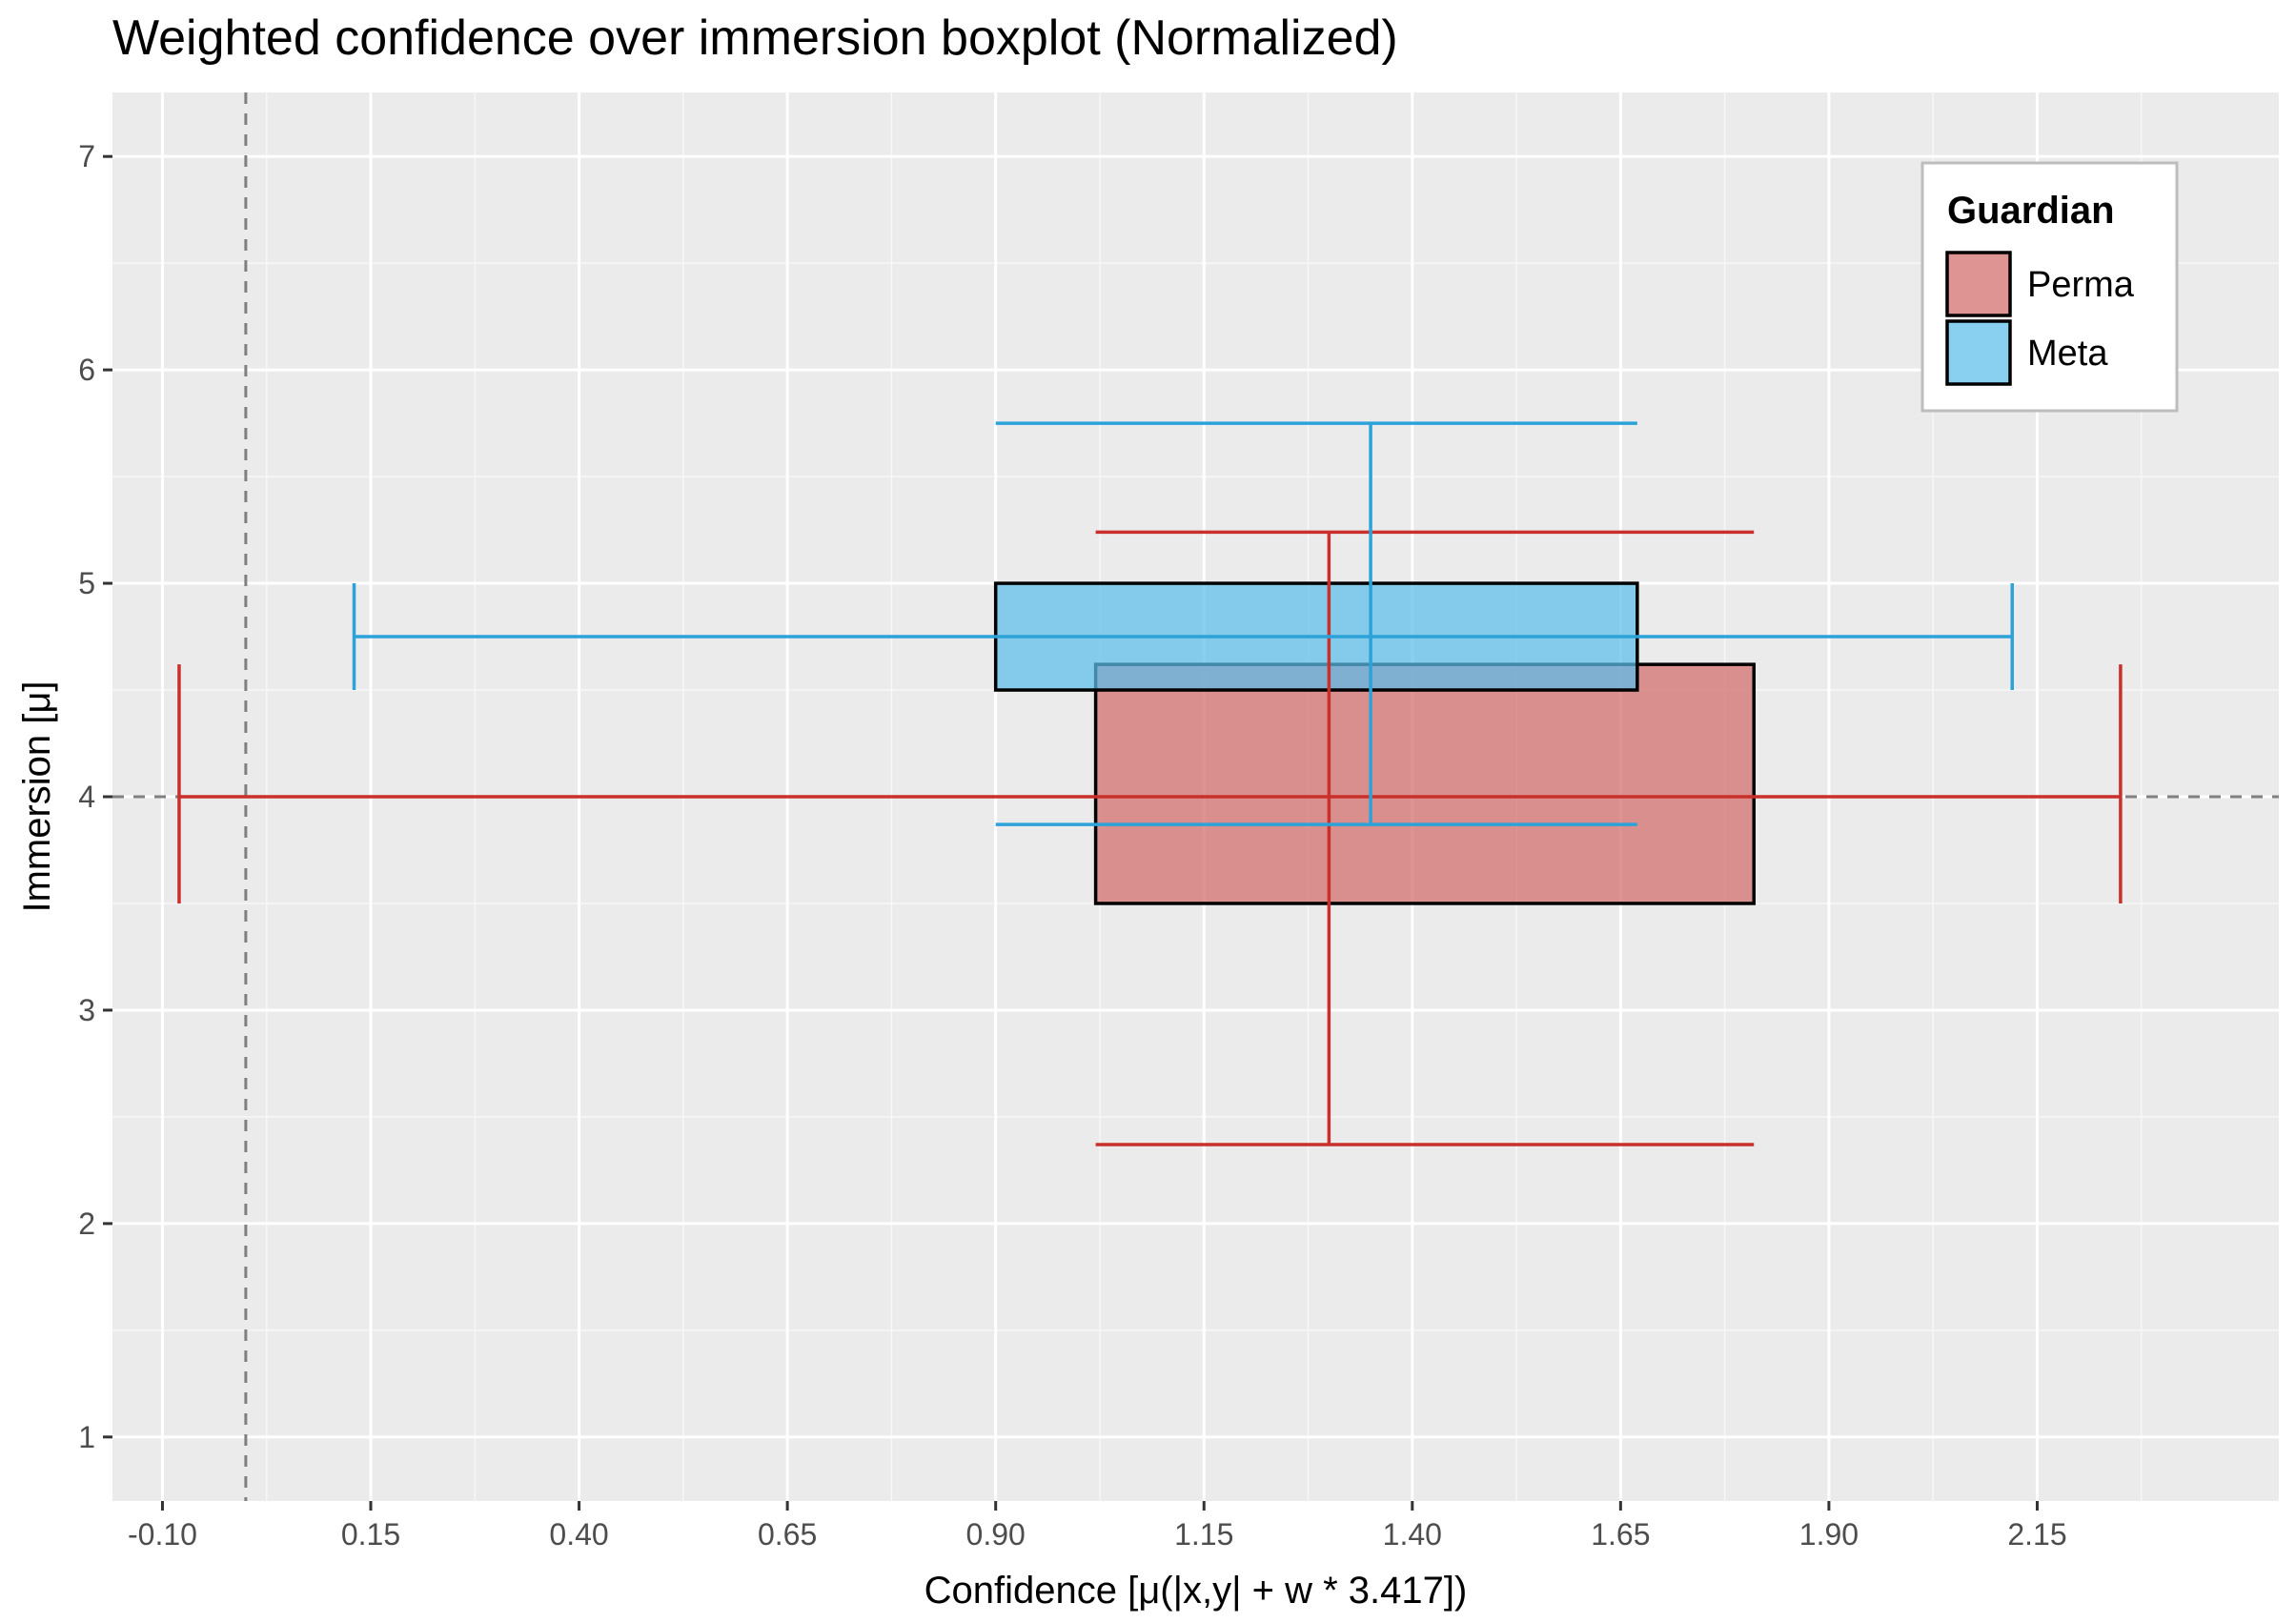 The height and width of the screenshot is (1623, 2296). What do you see at coordinates (1978, 284) in the screenshot?
I see `legend-key-perma` at bounding box center [1978, 284].